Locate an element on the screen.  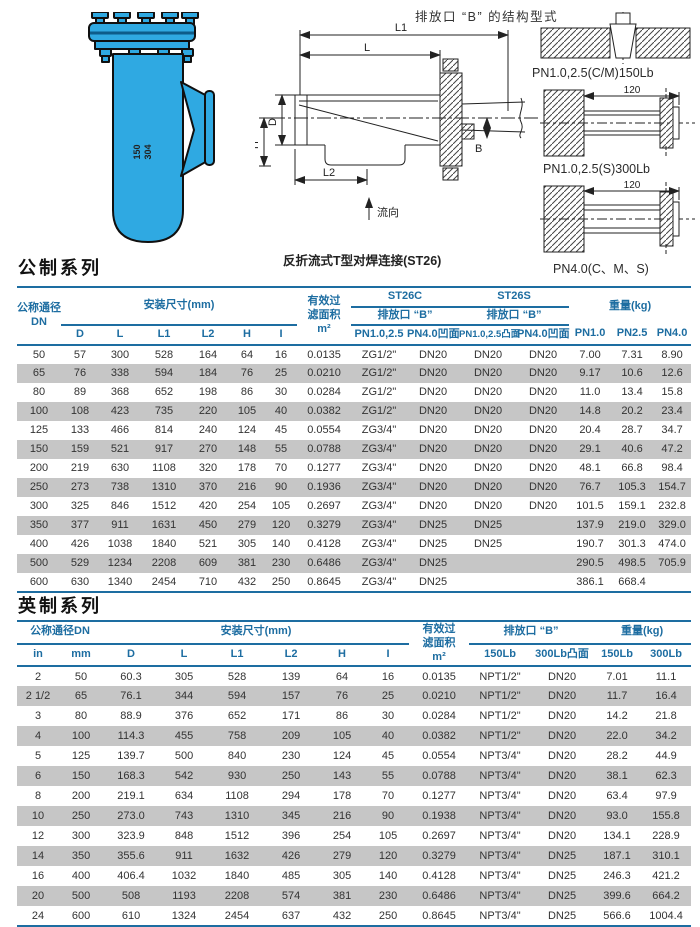
table-cell: 455 is located at coordinates (184, 736).